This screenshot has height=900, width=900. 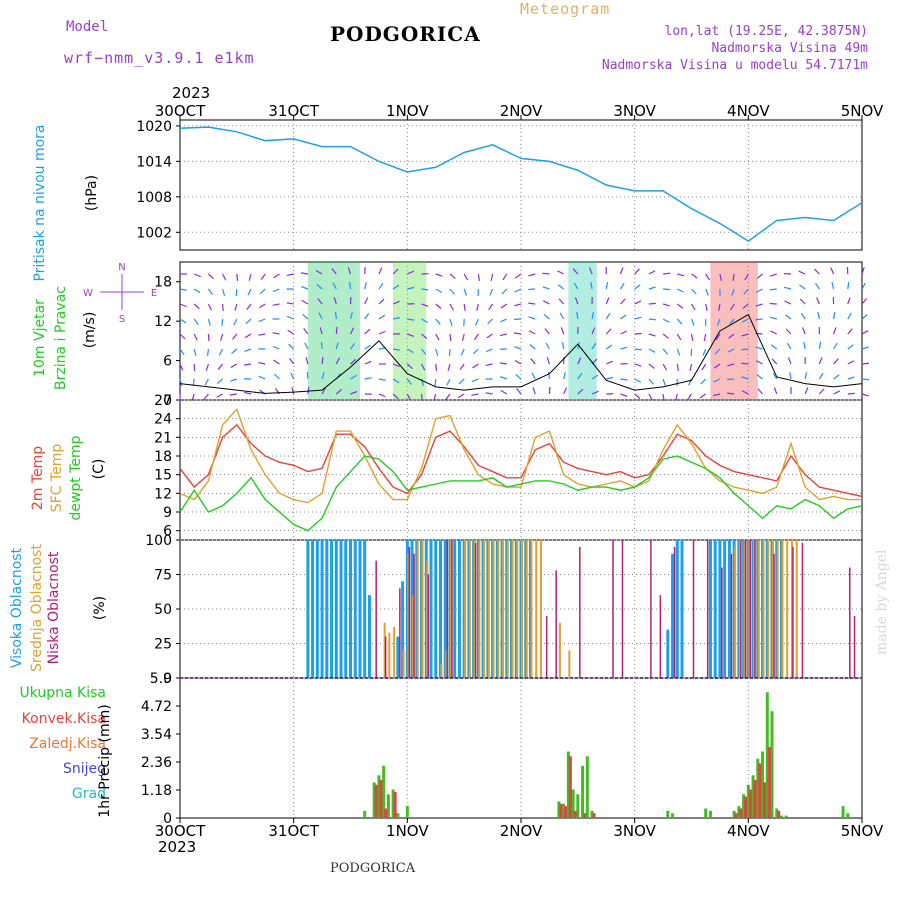 I want to click on xtick-label-bottom: 2NOV, so click(x=521, y=831).